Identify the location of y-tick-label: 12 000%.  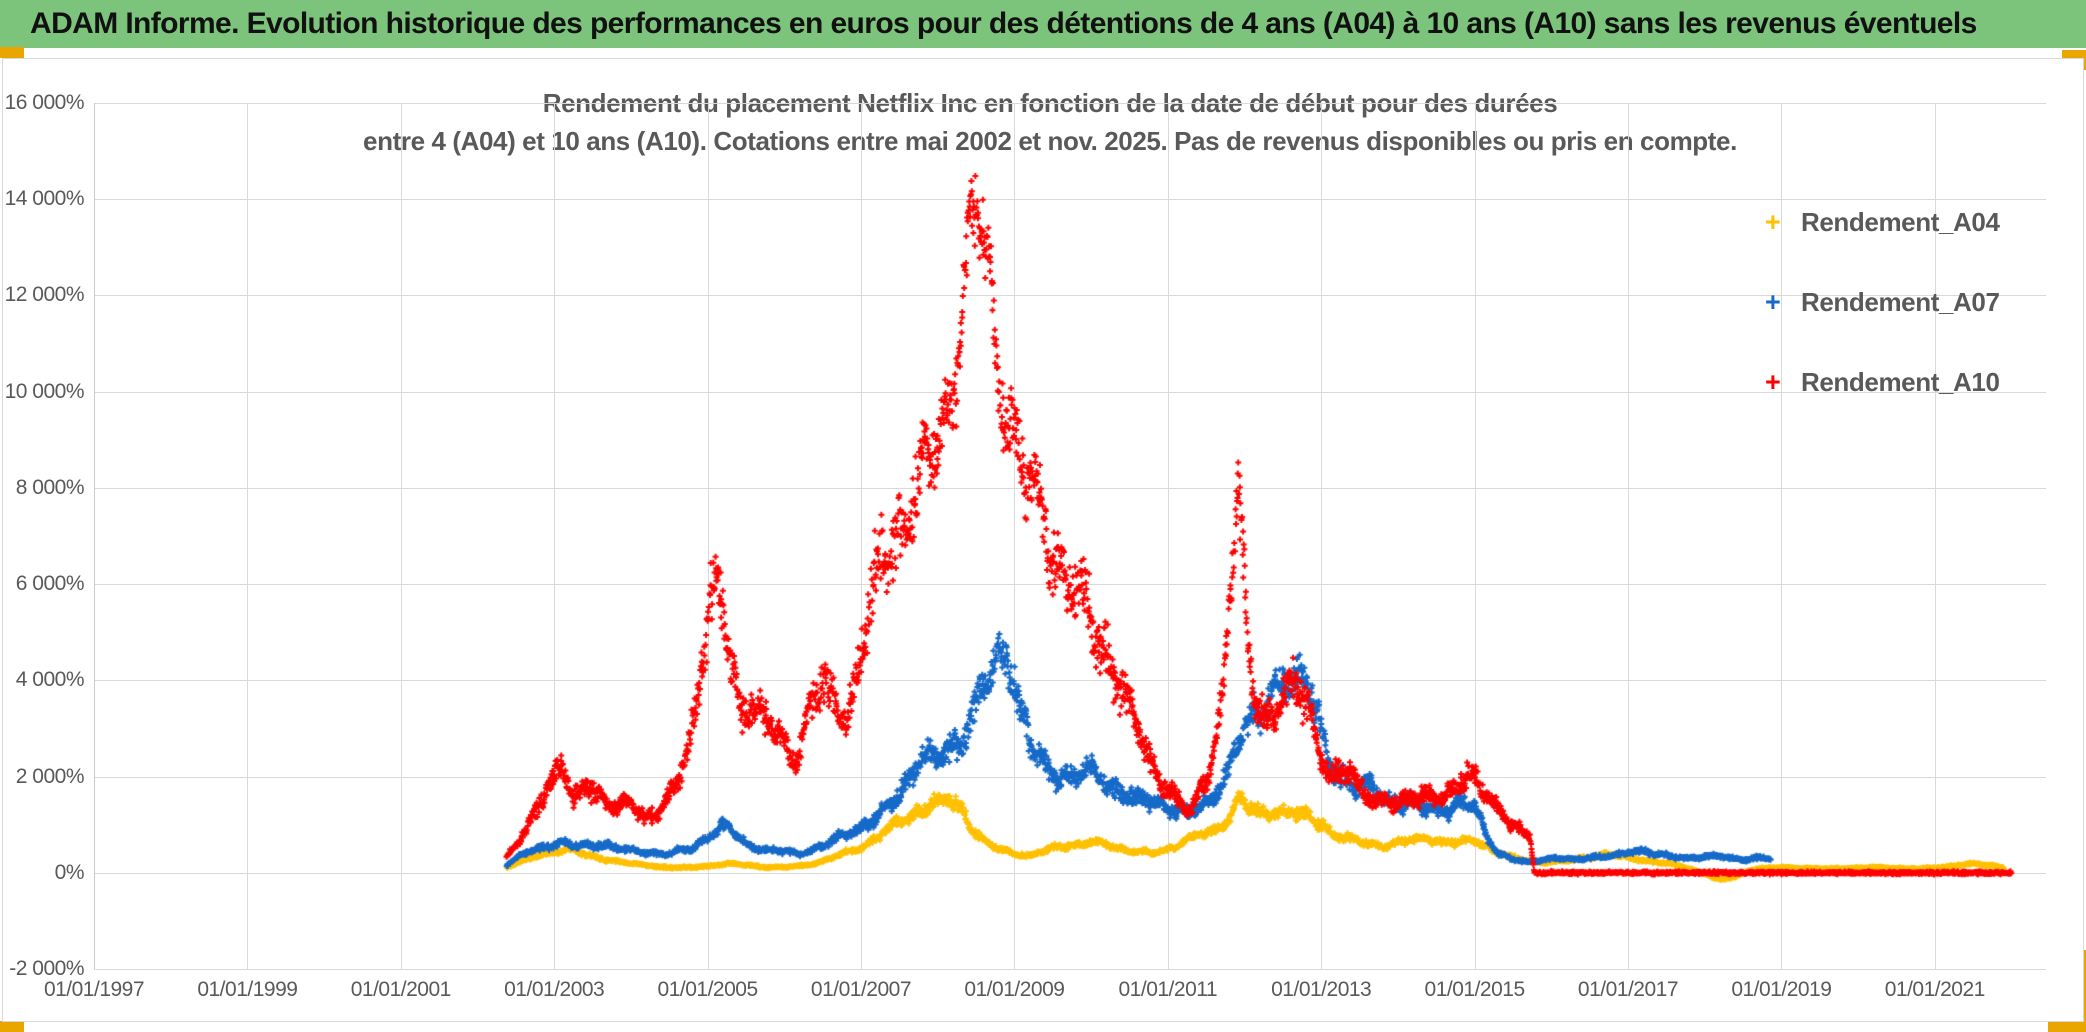
(44, 295).